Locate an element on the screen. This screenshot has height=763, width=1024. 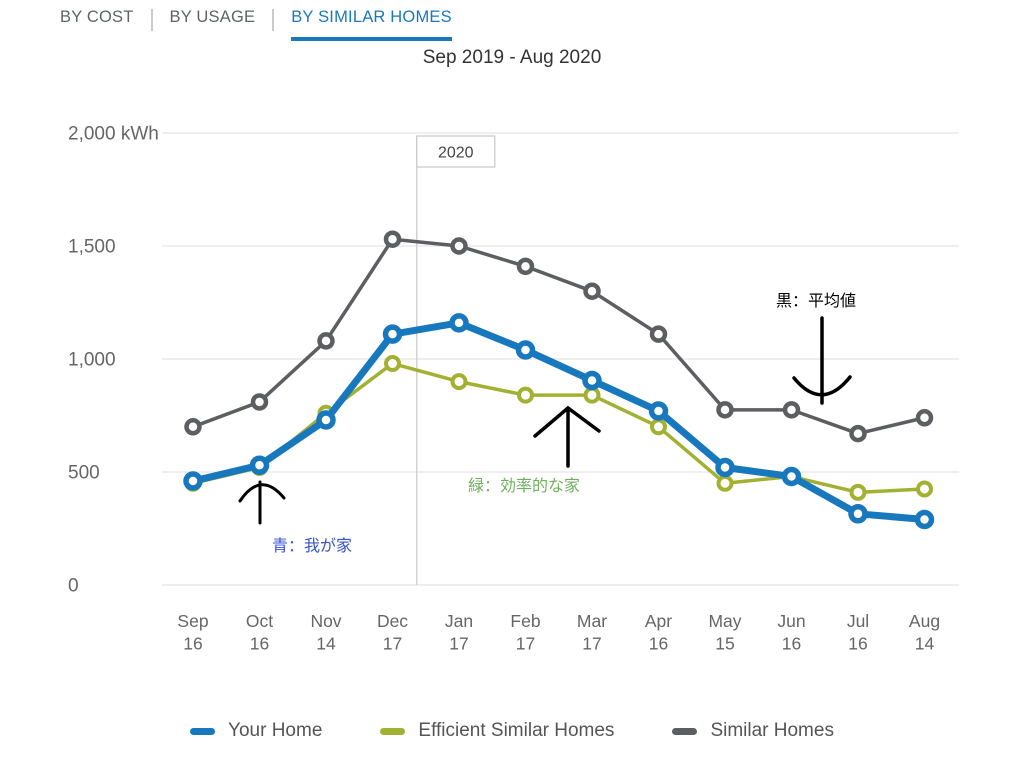
tab-by-usage: BY USAGE is located at coordinates (212, 17).